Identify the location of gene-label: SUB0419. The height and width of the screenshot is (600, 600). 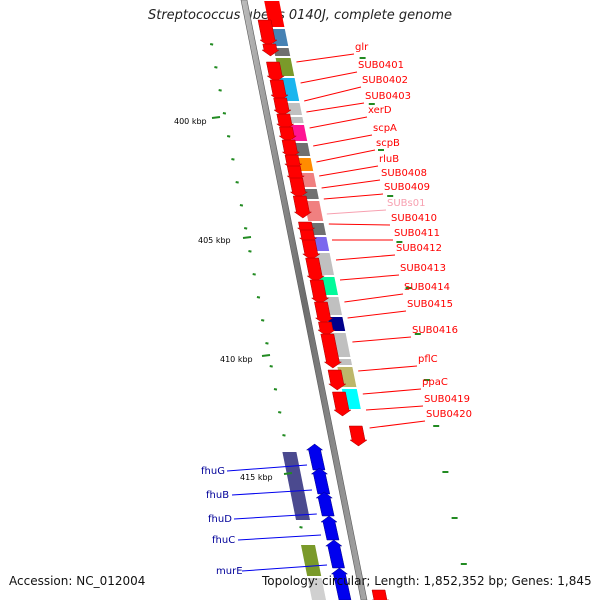
(447, 399).